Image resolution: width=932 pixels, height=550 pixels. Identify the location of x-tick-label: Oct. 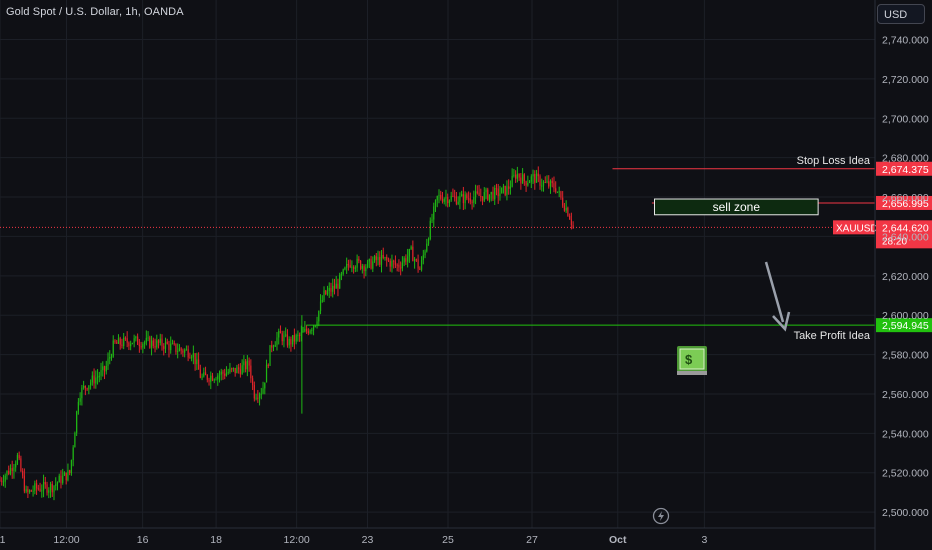
(618, 540).